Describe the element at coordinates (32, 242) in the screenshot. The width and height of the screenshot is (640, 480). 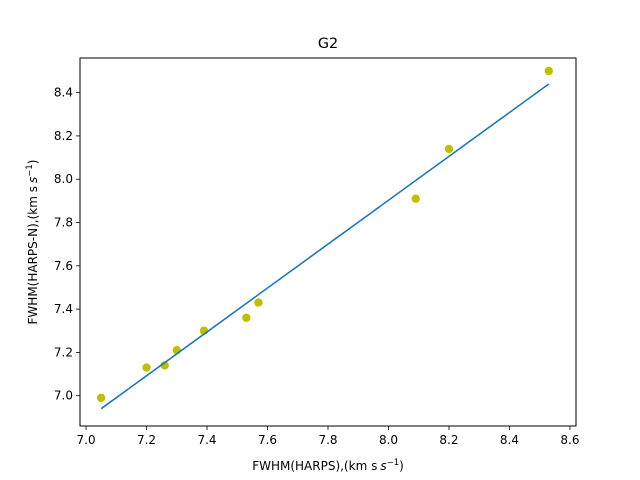
I see `y-axis-label: FWHM(HARPS-N),(km ss−1)` at that location.